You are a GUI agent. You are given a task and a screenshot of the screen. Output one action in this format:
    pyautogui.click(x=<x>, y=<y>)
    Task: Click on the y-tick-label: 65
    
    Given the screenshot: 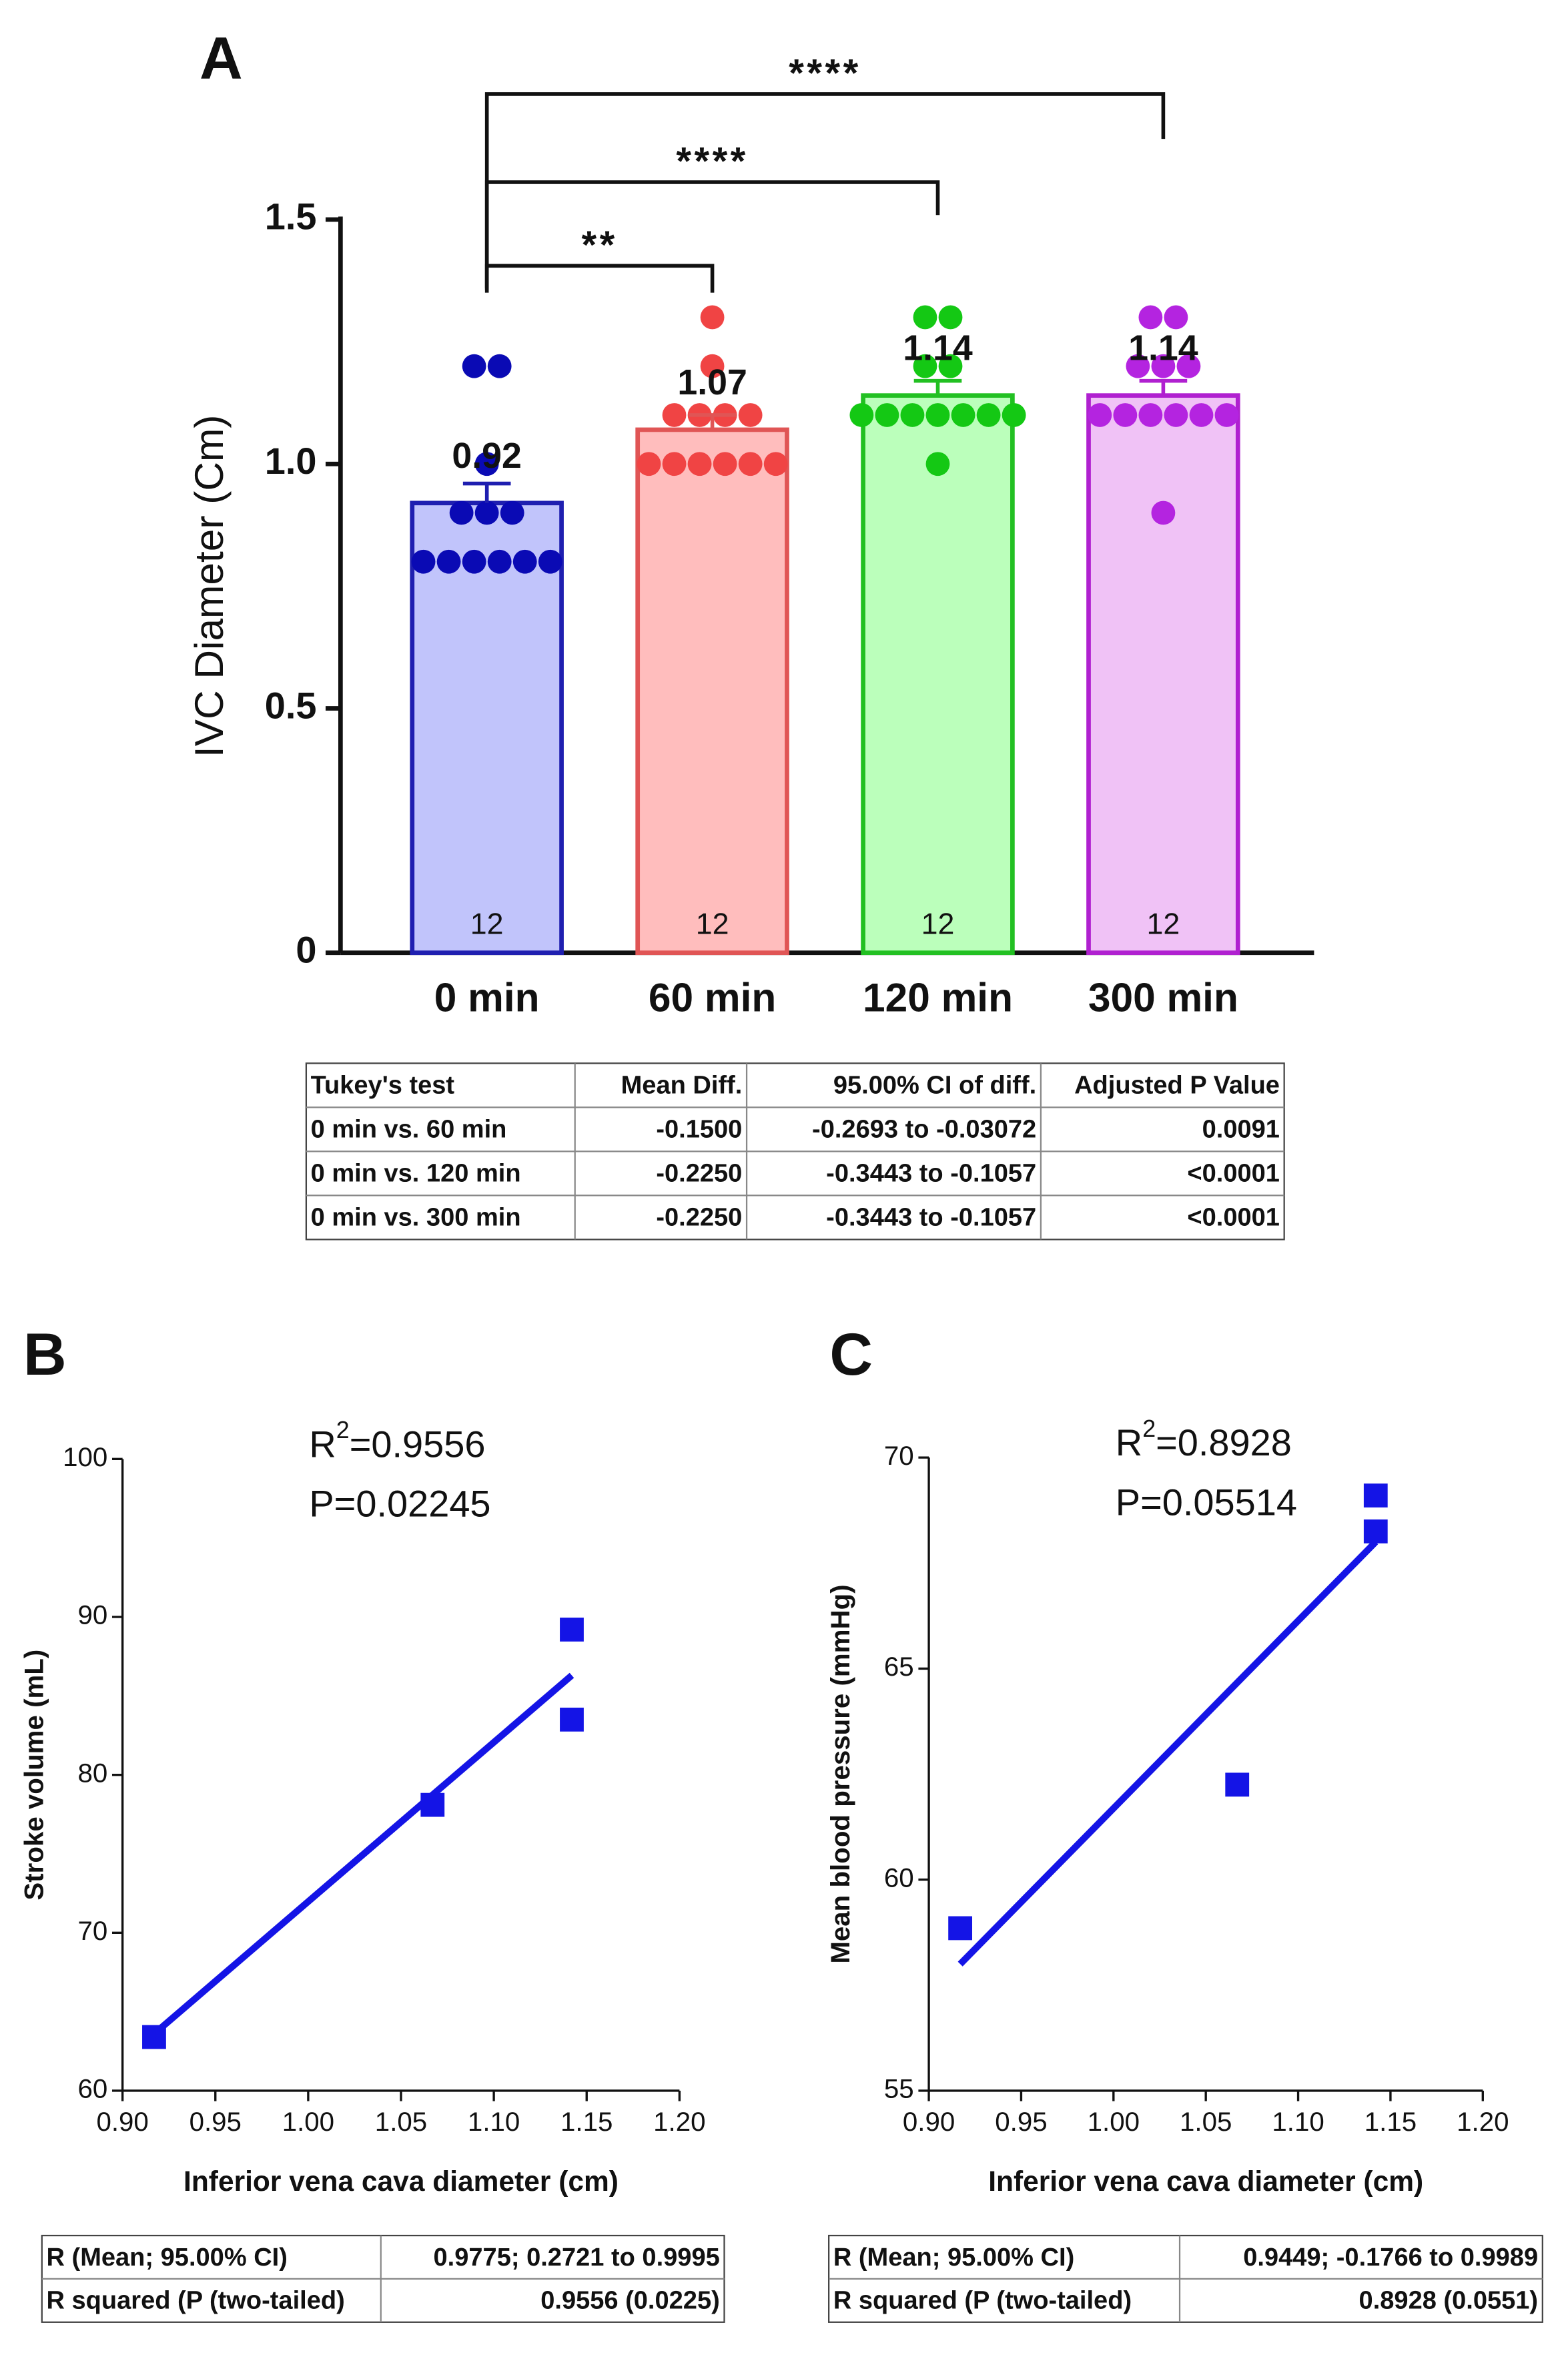 What is the action you would take?
    pyautogui.click(x=899, y=1667)
    